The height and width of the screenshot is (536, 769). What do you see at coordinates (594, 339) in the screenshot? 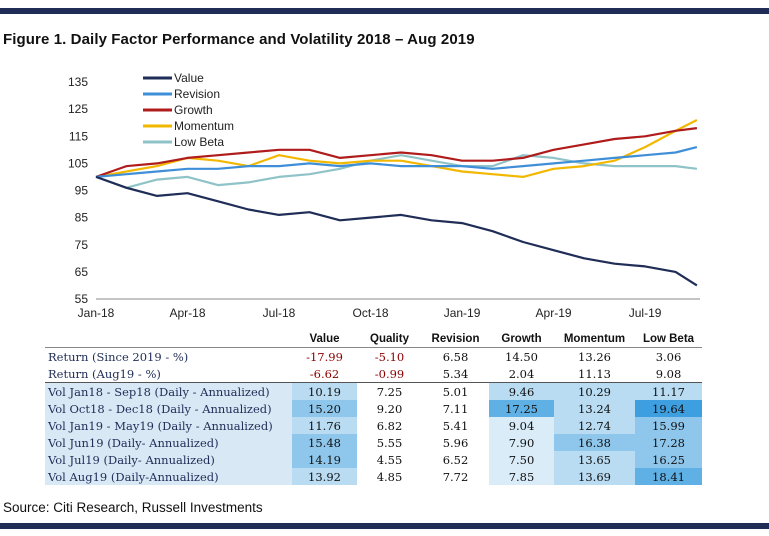
I see `table-header-momentum: Momentum` at bounding box center [594, 339].